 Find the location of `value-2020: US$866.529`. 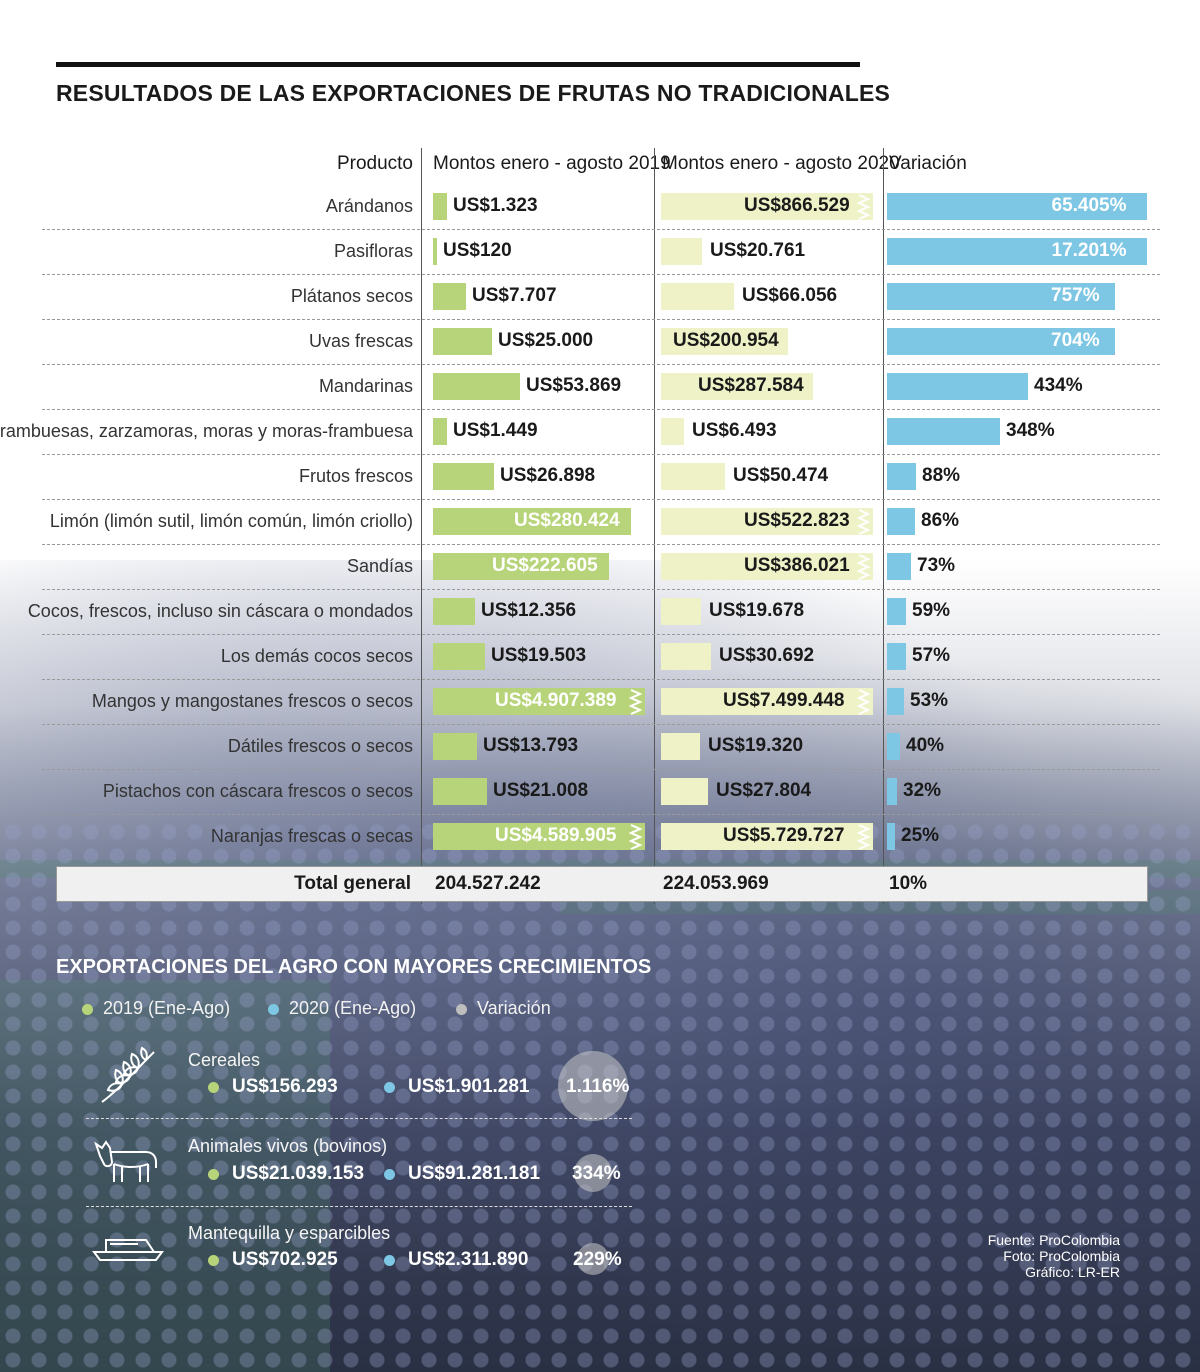

value-2020: US$866.529 is located at coordinates (797, 205).